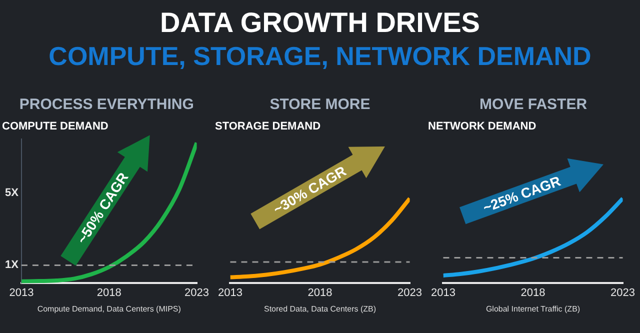 The image size is (640, 333). Describe the element at coordinates (320, 23) in the screenshot. I see `text: DATA GROWTH DRIVES` at that location.